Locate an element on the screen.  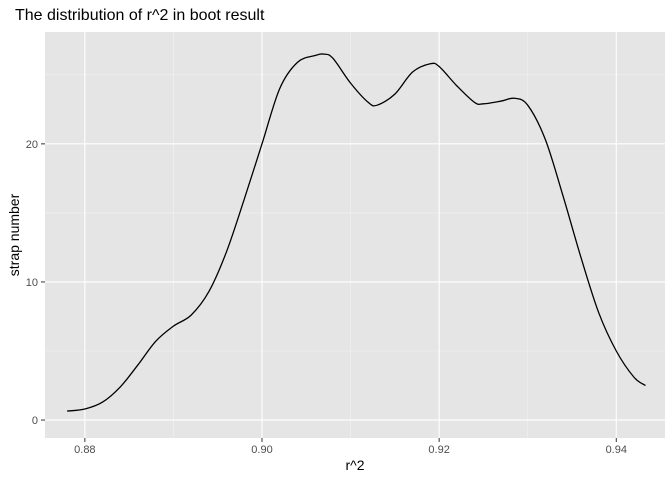
y-axis-label: strap number is located at coordinates (14, 234).